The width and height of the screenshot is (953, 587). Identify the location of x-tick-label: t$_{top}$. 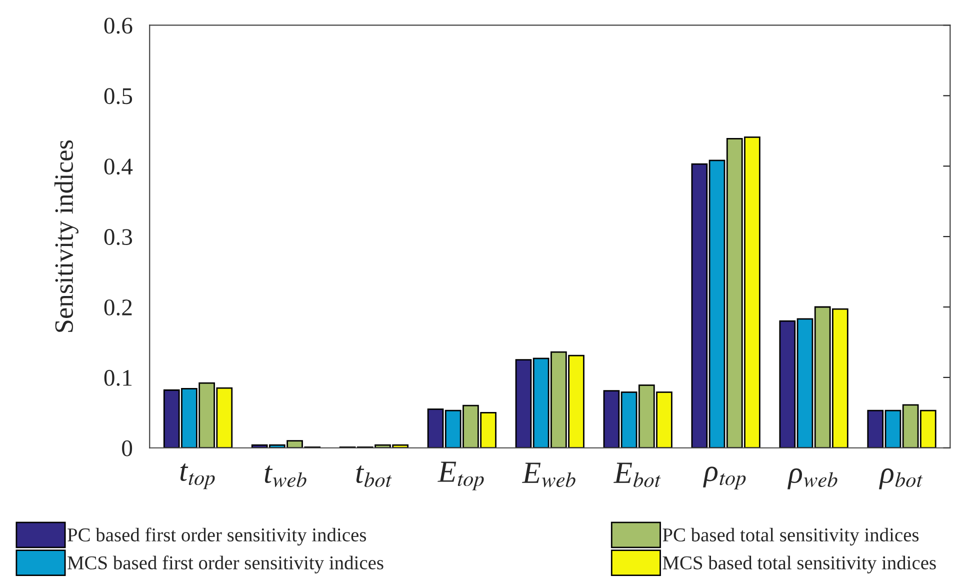
(197, 477).